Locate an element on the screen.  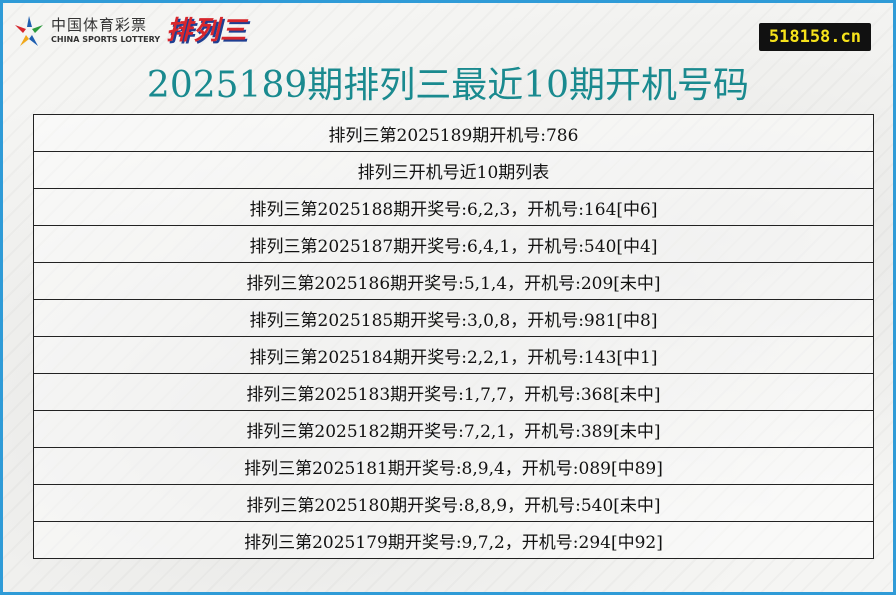
table-row: 排列三第2025182期开奖号:7,2,1，开机号:389[未中] is located at coordinates (453, 429).